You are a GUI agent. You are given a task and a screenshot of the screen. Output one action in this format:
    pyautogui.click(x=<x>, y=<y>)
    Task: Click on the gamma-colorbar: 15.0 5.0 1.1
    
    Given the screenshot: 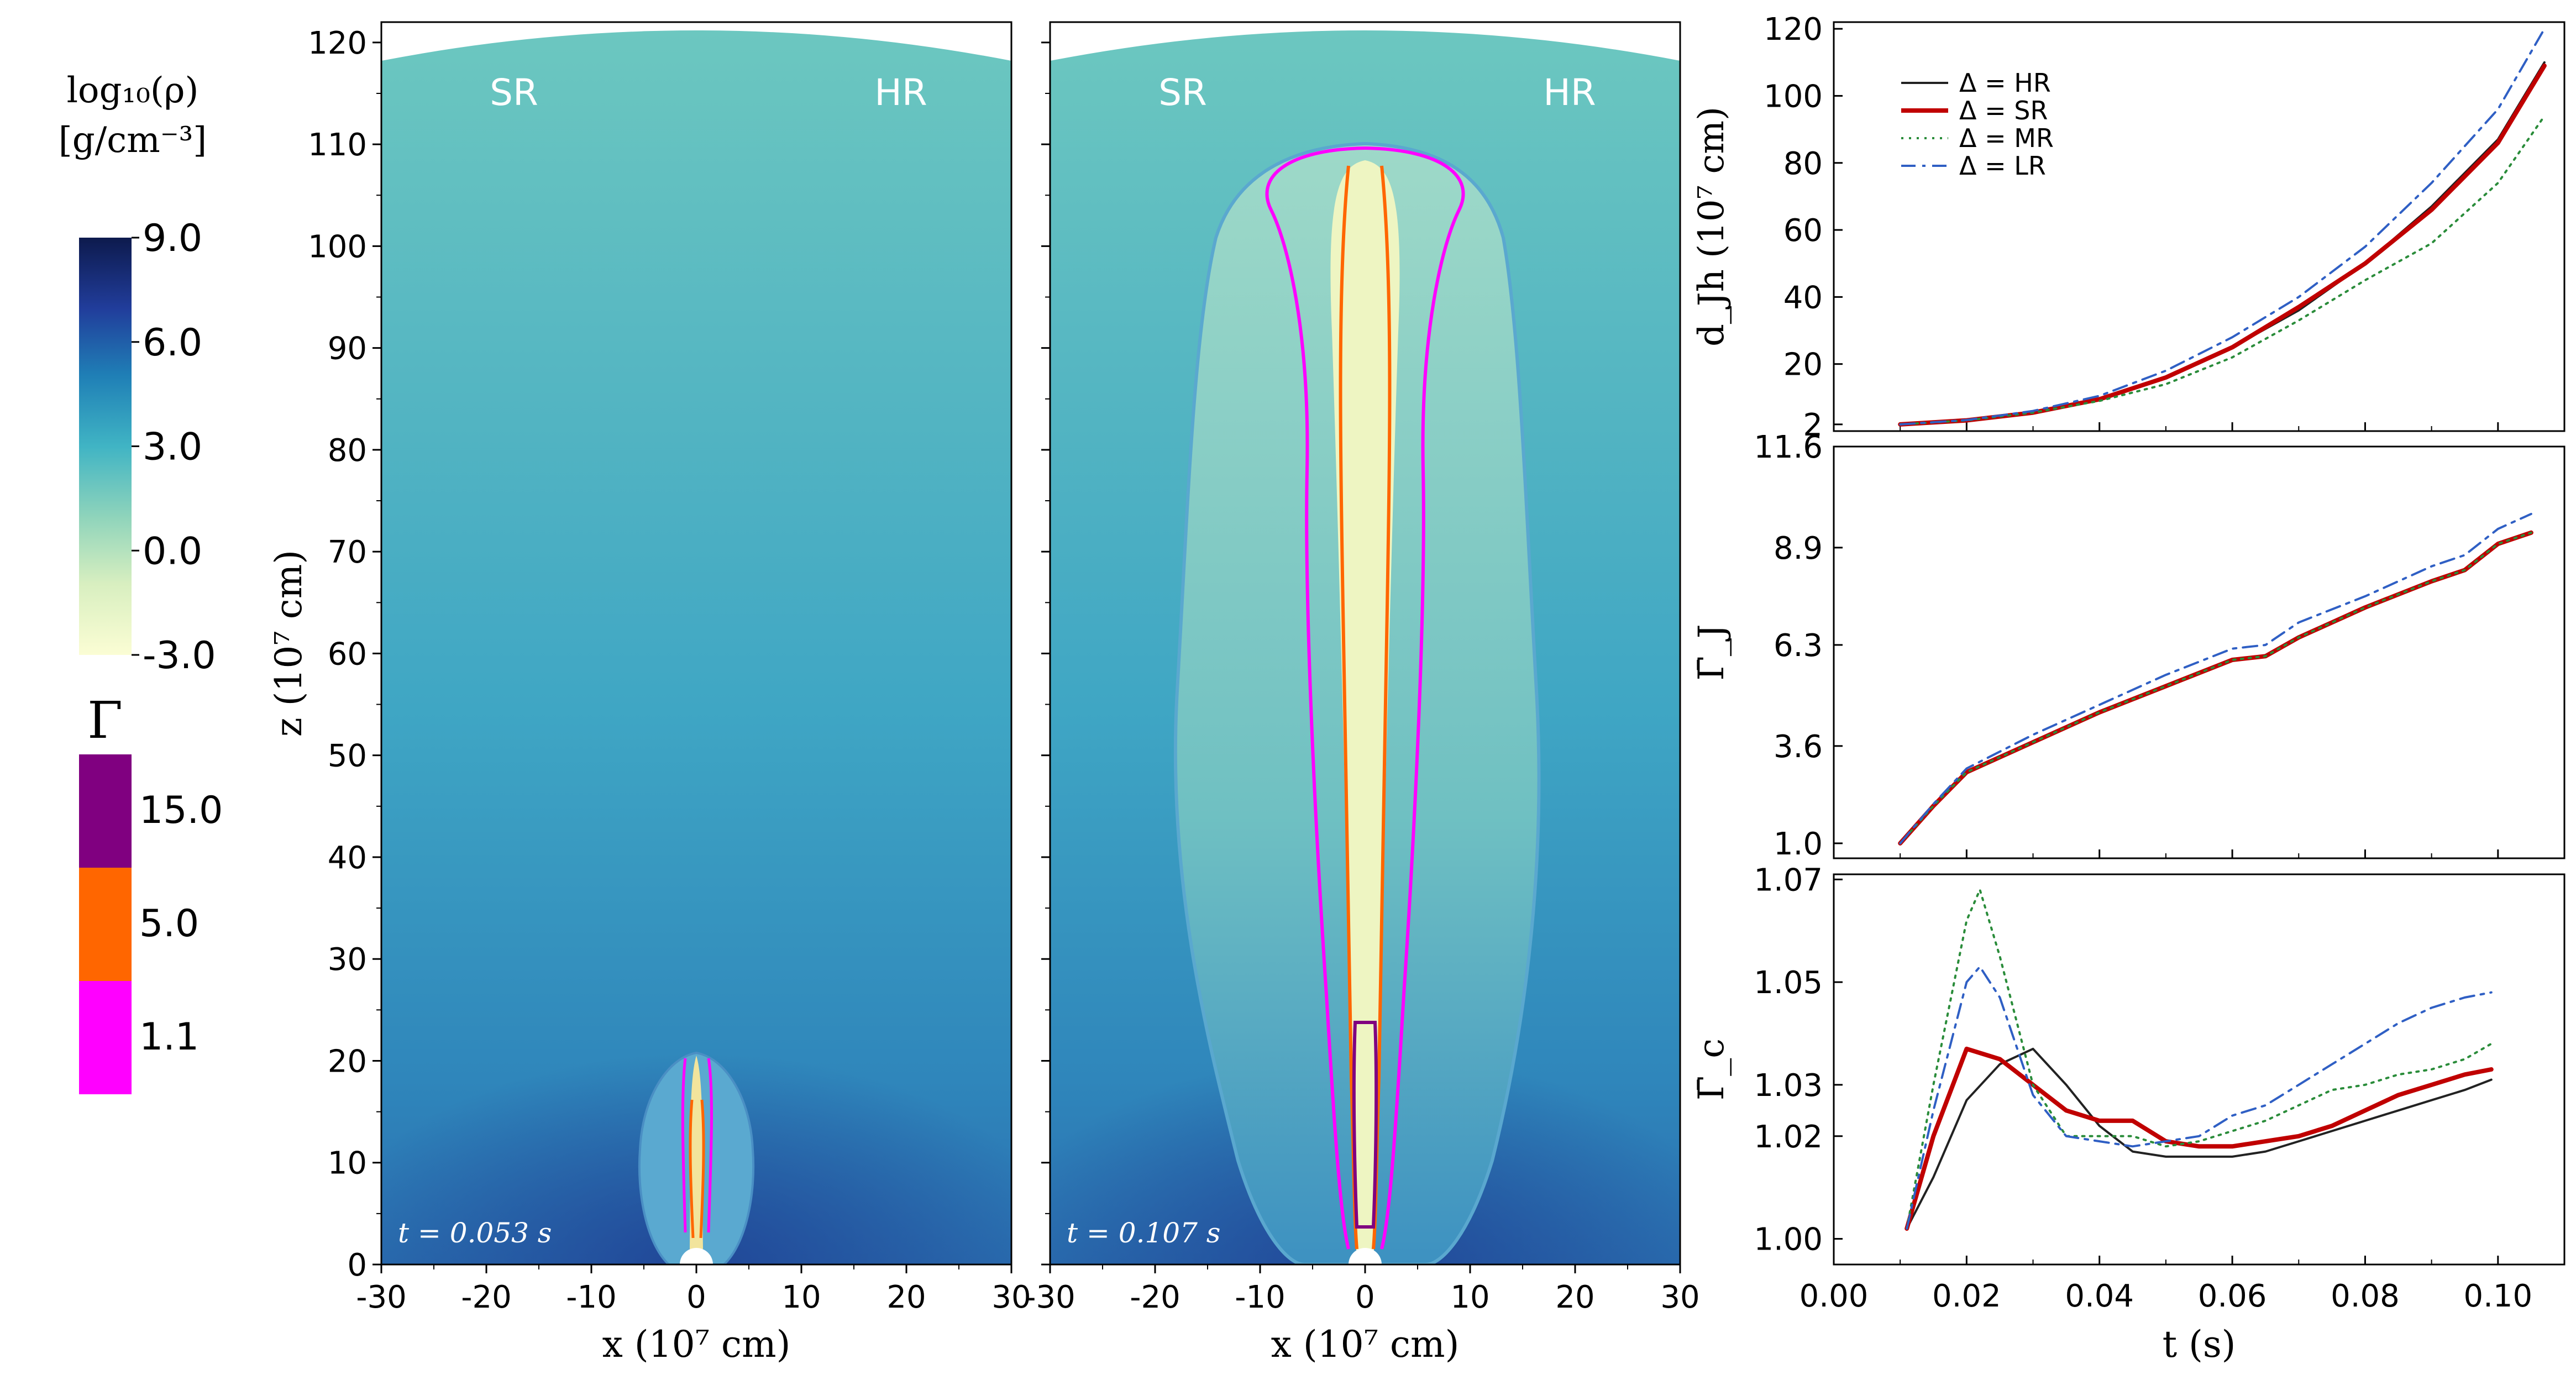 What is the action you would take?
    pyautogui.click(x=151, y=924)
    